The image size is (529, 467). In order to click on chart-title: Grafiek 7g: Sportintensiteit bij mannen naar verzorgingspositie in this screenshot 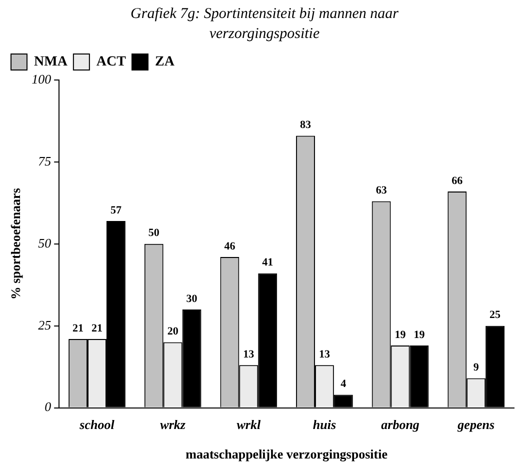, I will do `click(265, 24)`.